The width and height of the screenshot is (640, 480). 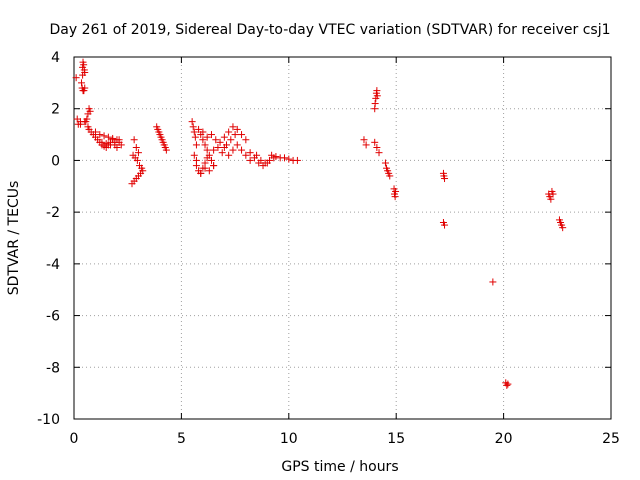 I want to click on x-tick-labels: 0 5 10 15 20 25, so click(x=345, y=439).